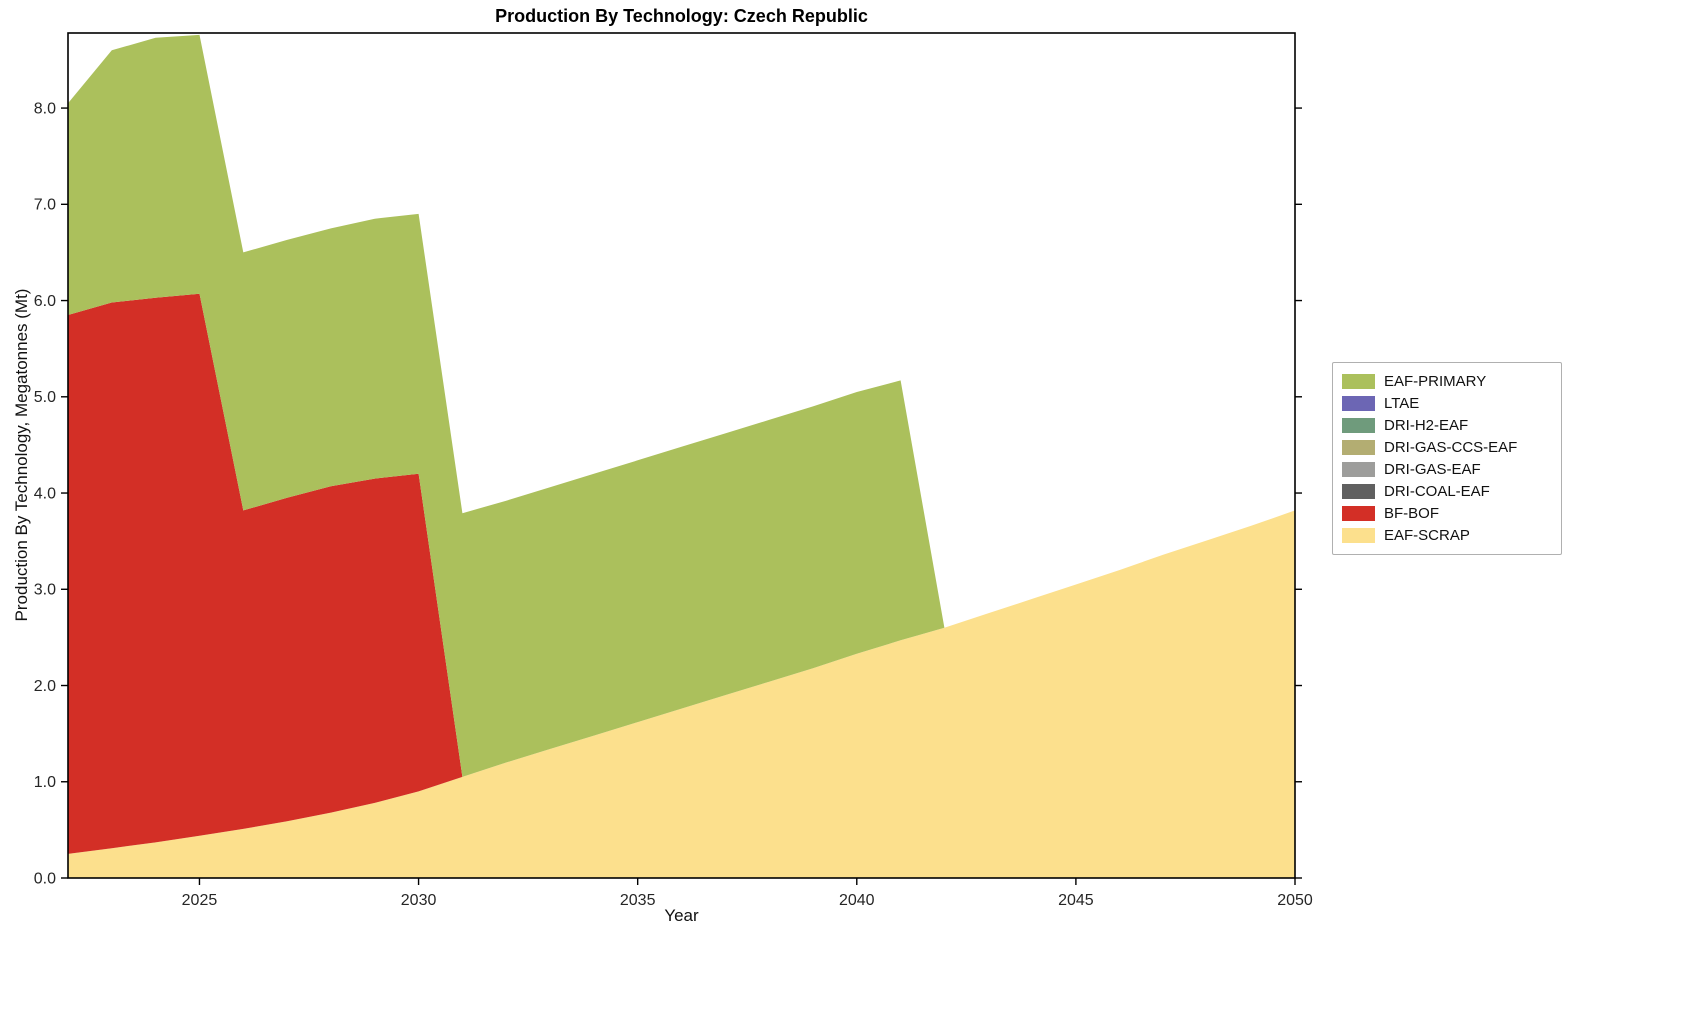 This screenshot has width=1703, height=1021. What do you see at coordinates (1426, 425) in the screenshot?
I see `legend-label: DRI-H2-EAF` at bounding box center [1426, 425].